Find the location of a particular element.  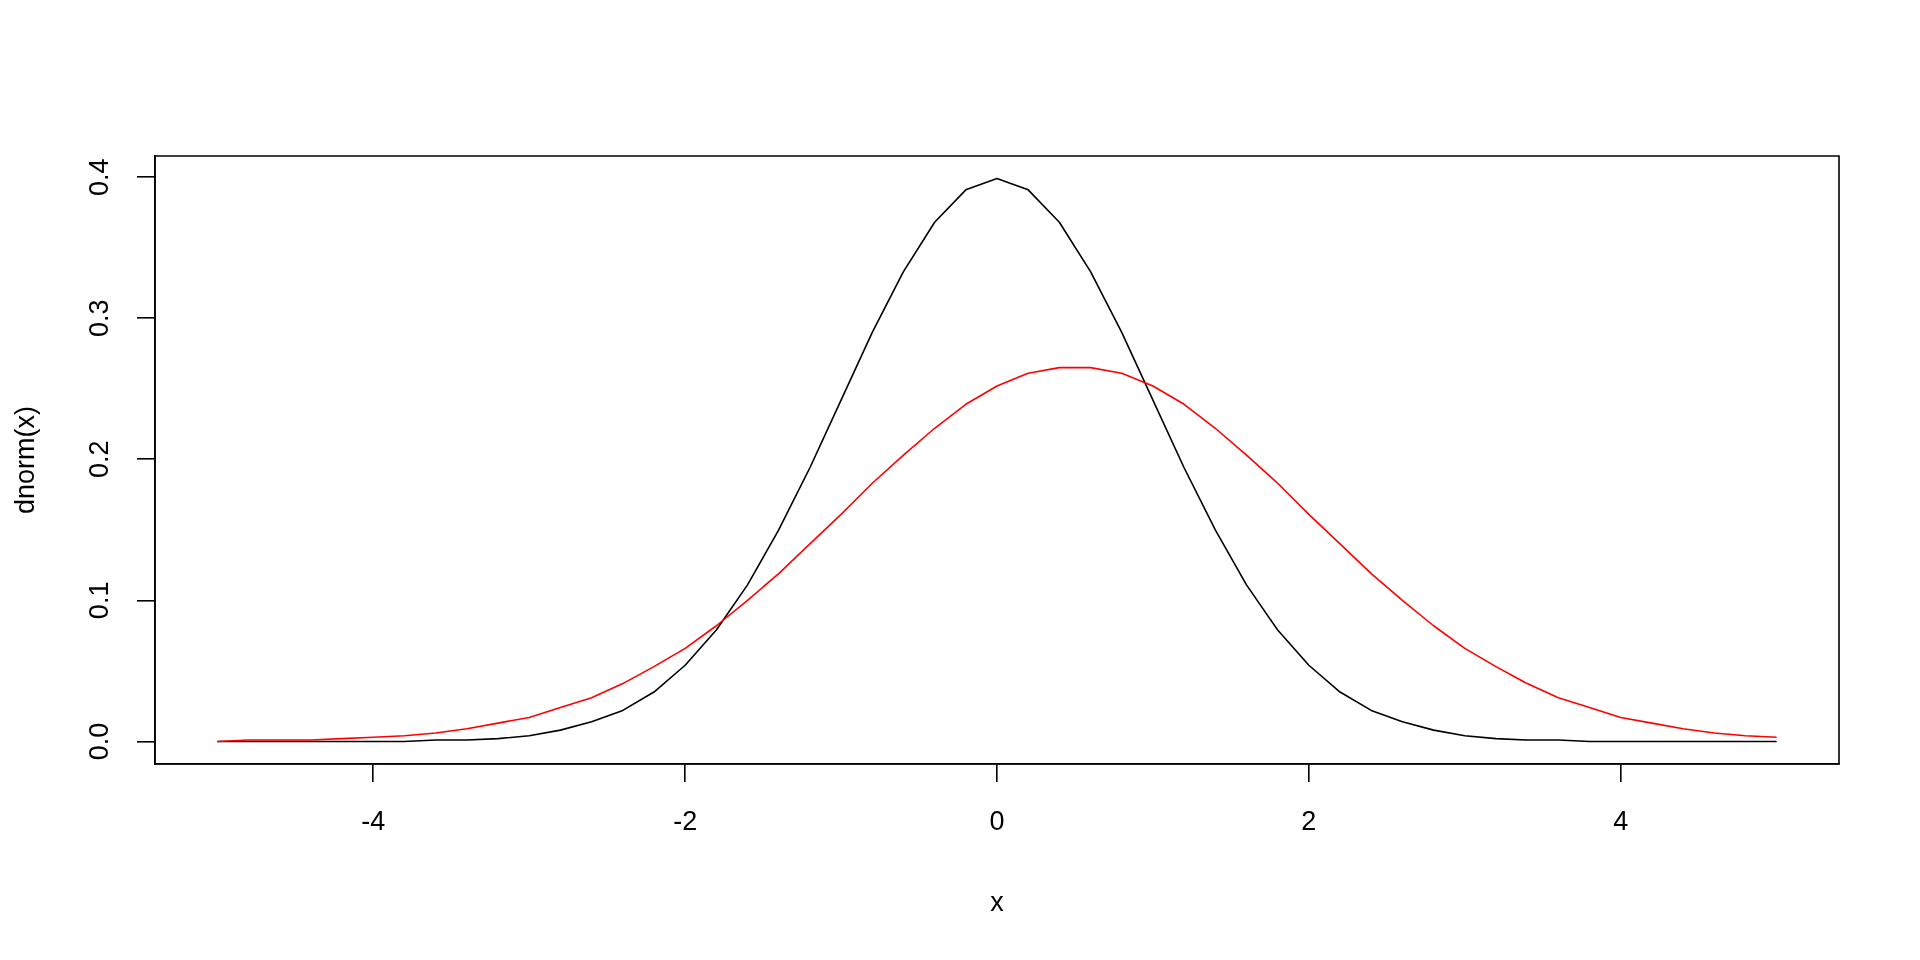

x-tick-label: -2 is located at coordinates (685, 820).